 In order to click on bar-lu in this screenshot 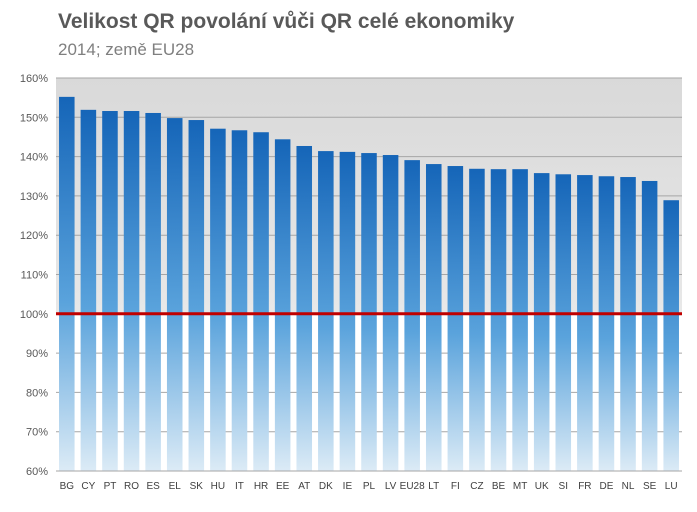, I will do `click(671, 335)`.